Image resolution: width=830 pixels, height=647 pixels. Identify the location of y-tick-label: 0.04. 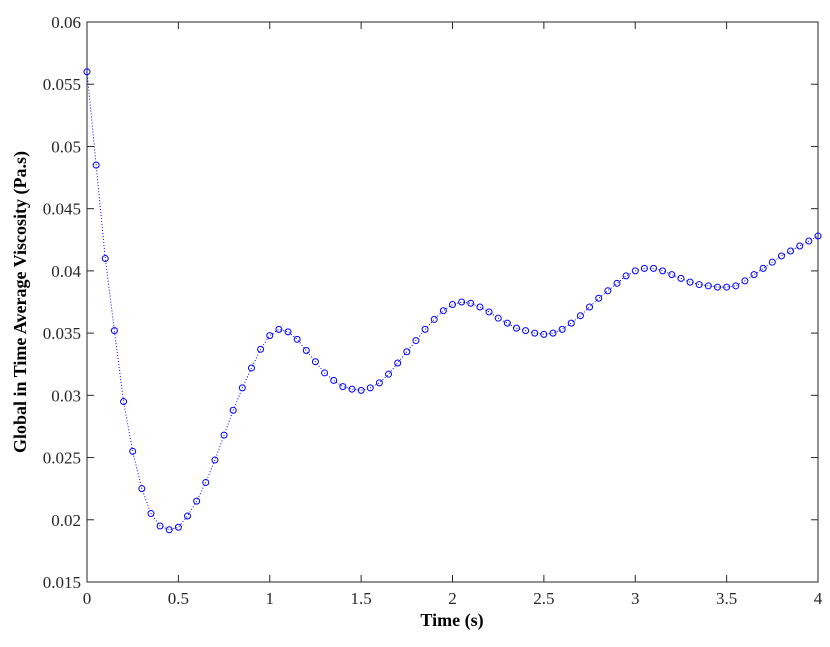
(66, 271).